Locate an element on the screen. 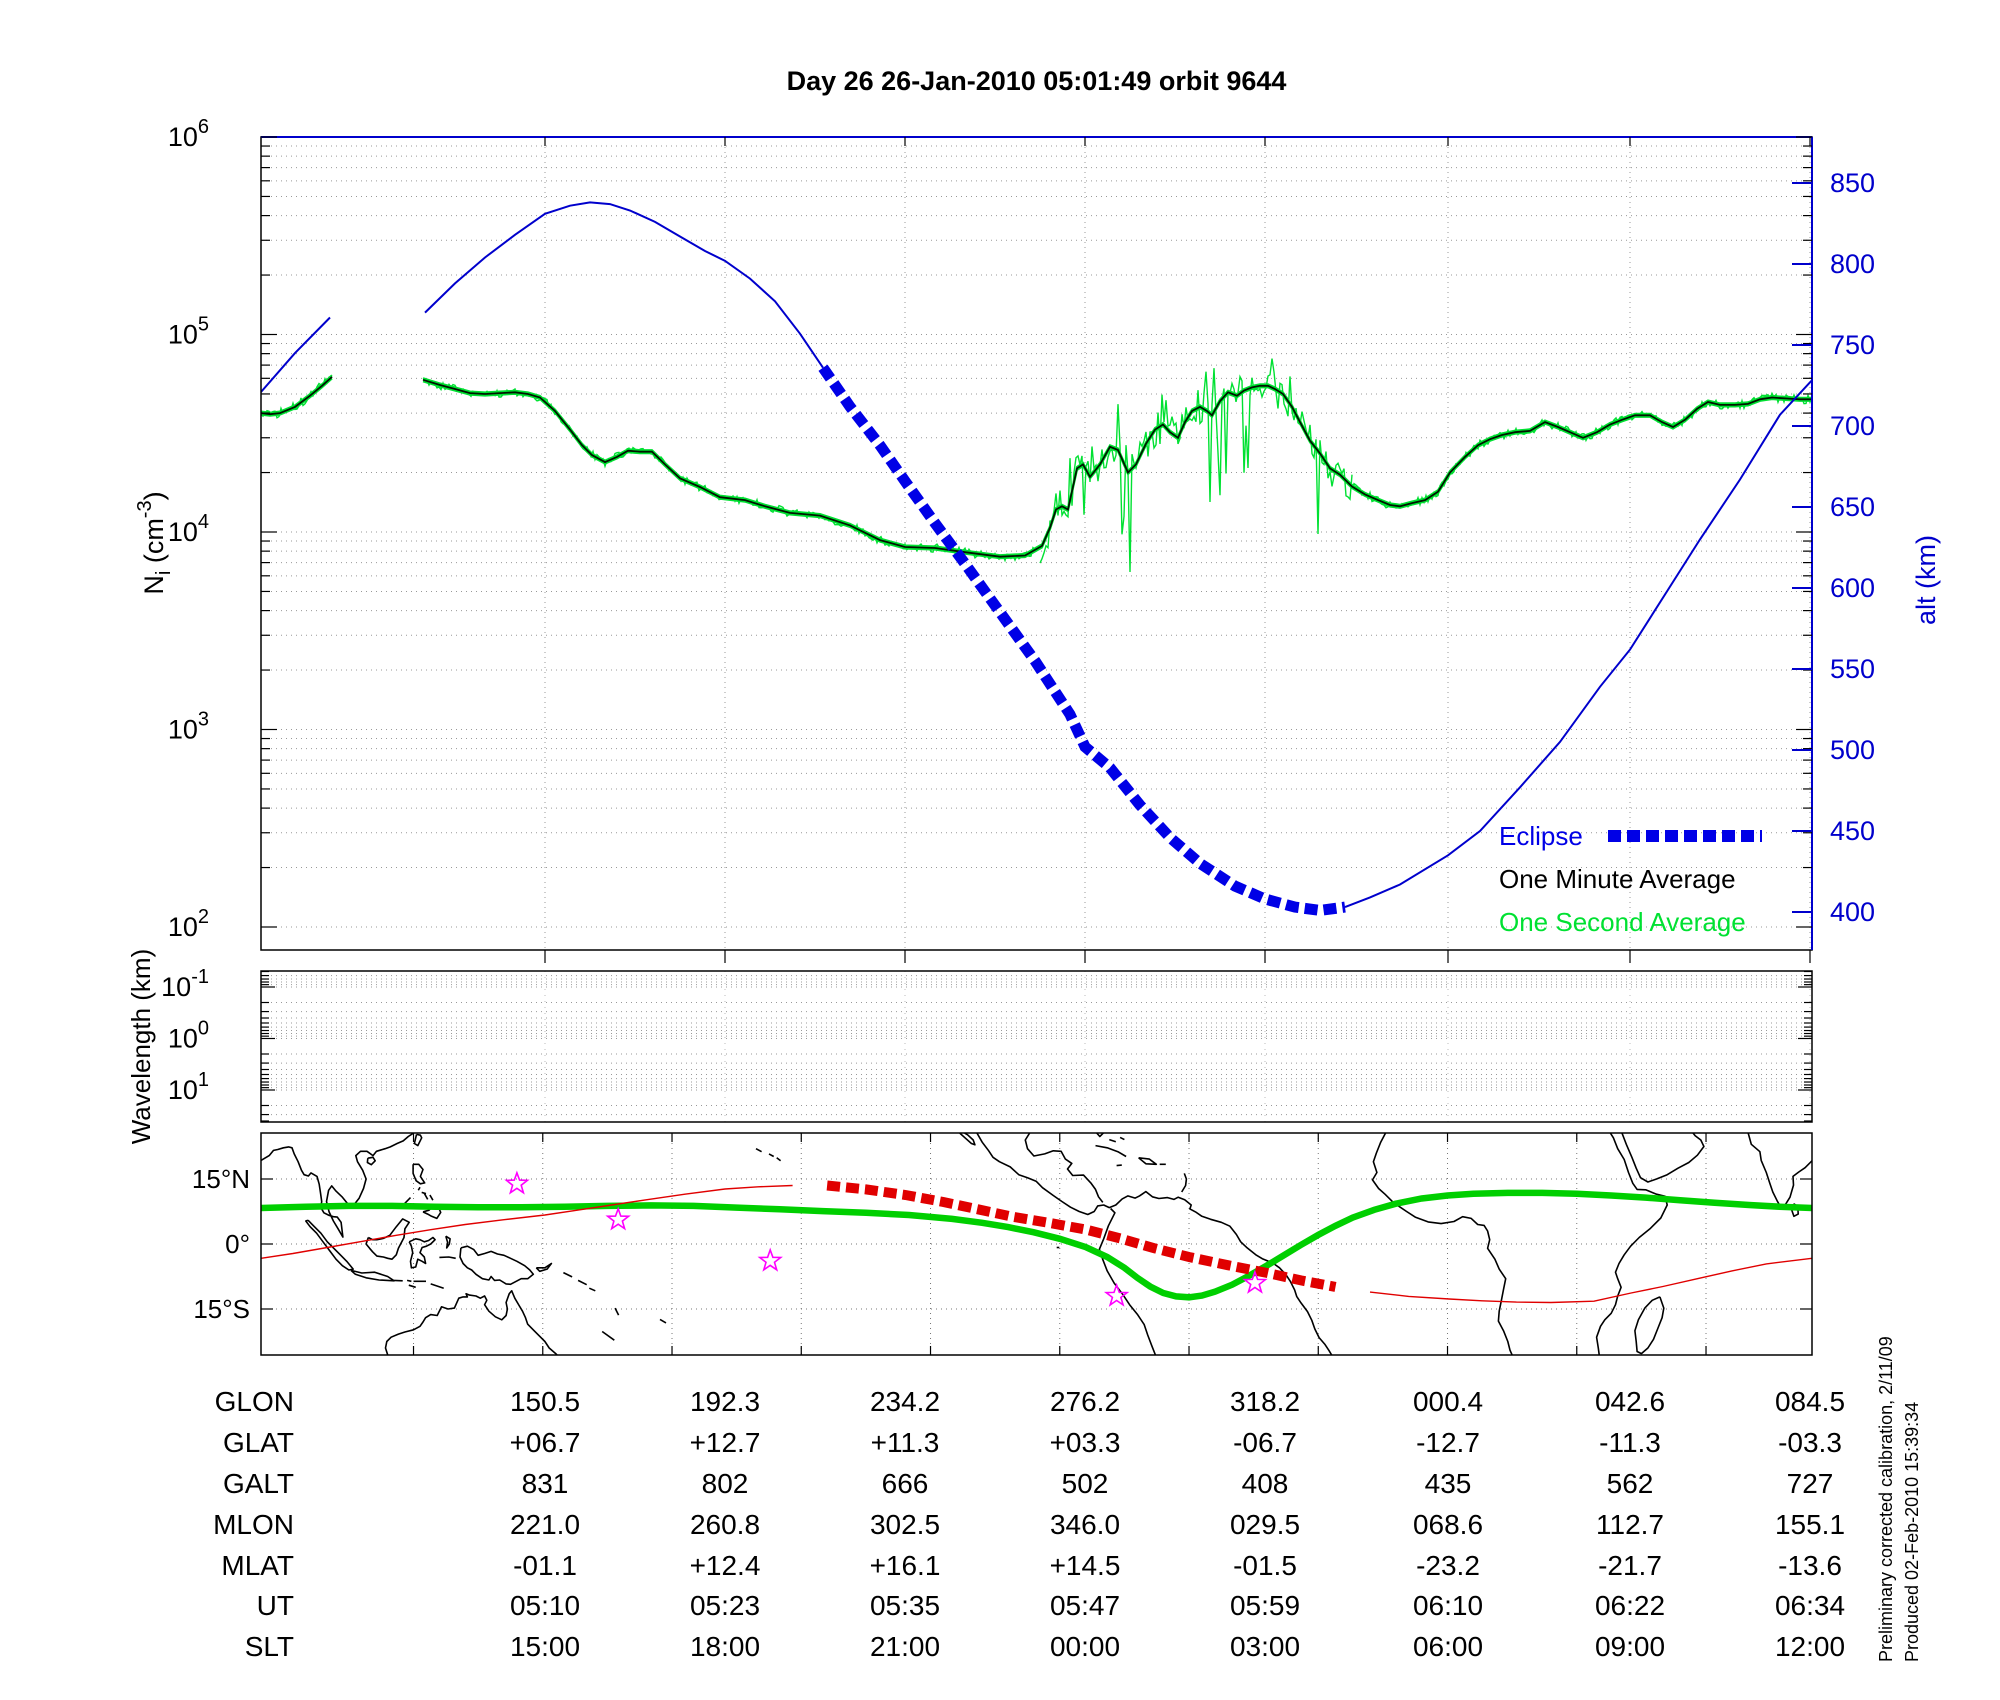 The width and height of the screenshot is (2000, 1700). table-cell: 084.5 is located at coordinates (1810, 1401).